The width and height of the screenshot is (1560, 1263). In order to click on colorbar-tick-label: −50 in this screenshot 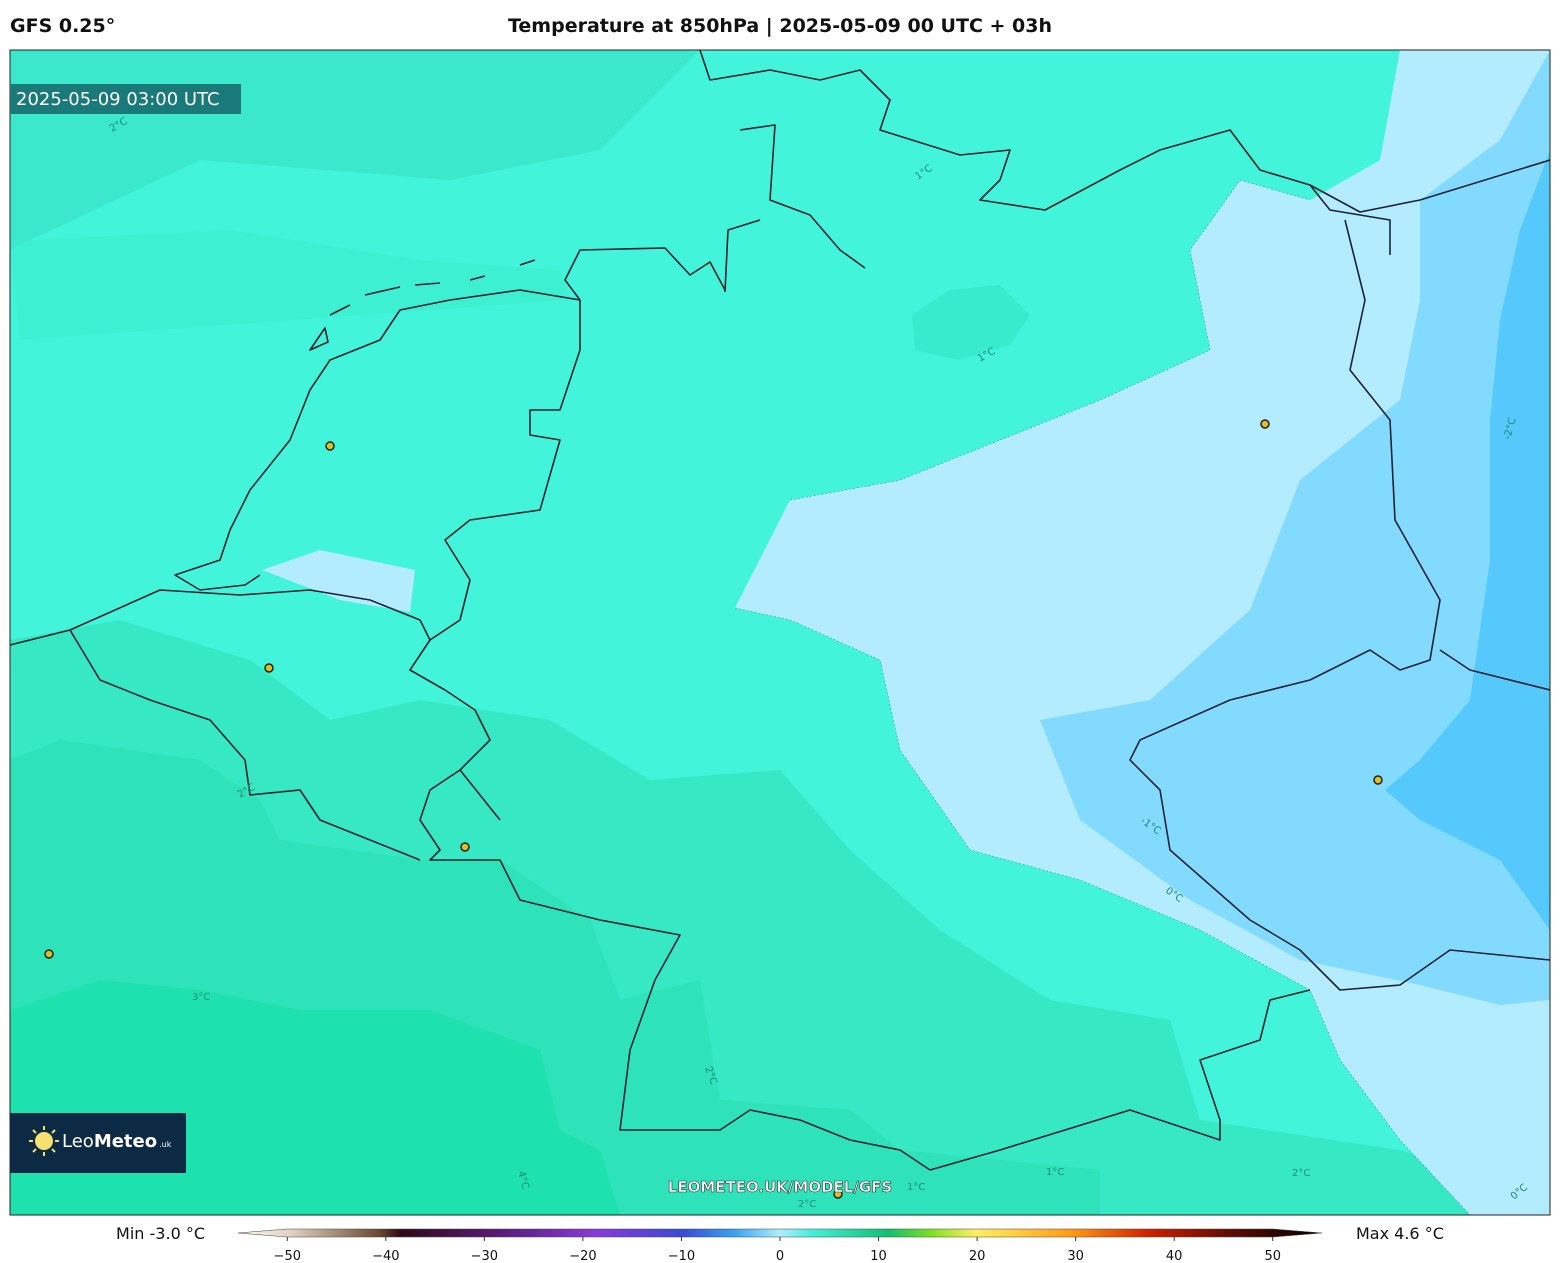, I will do `click(287, 1256)`.